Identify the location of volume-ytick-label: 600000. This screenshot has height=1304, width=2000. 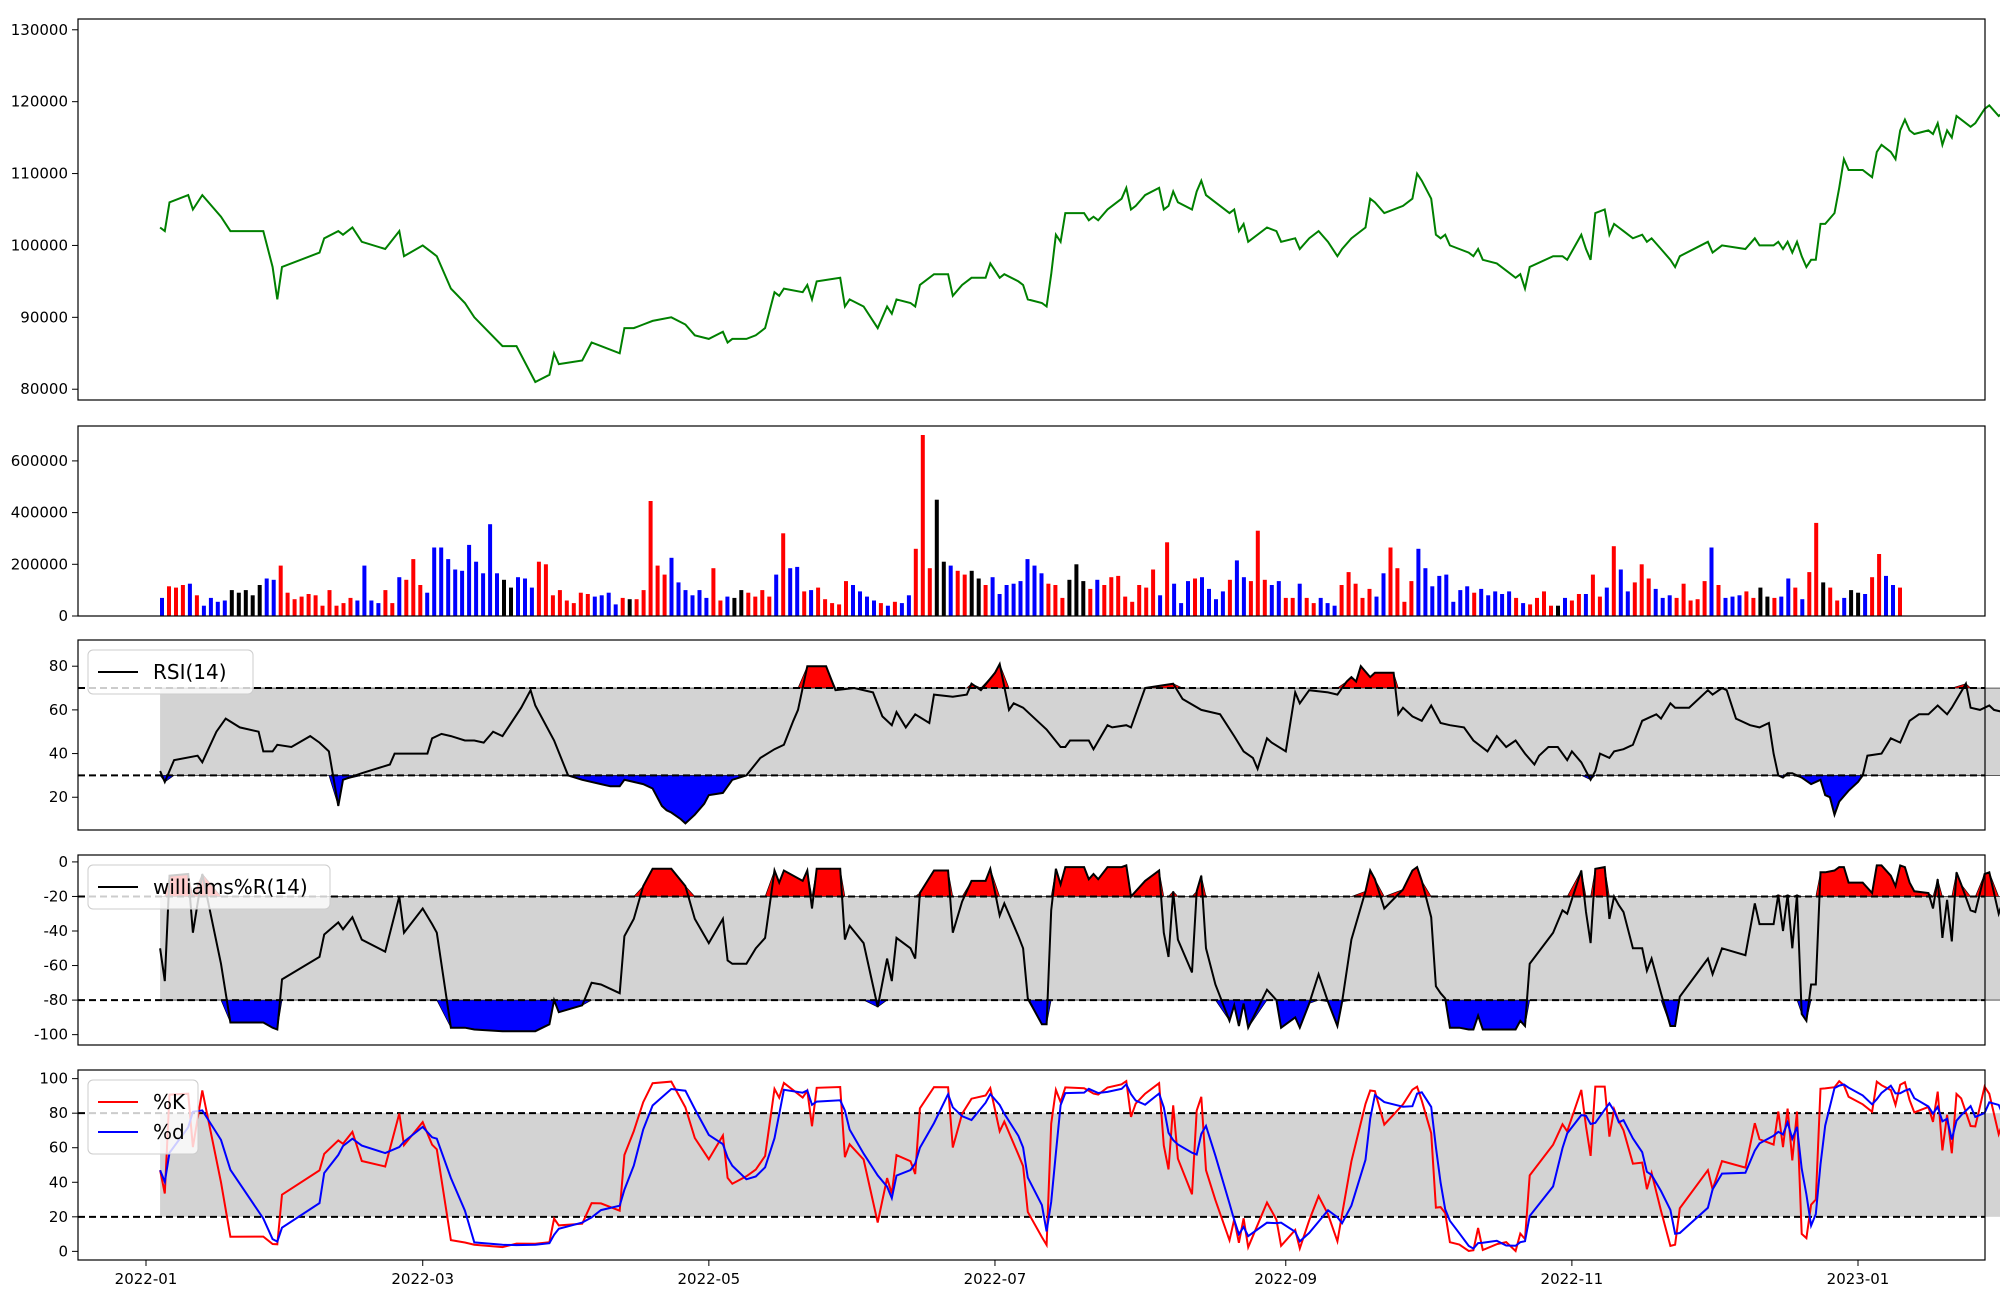
(39, 461).